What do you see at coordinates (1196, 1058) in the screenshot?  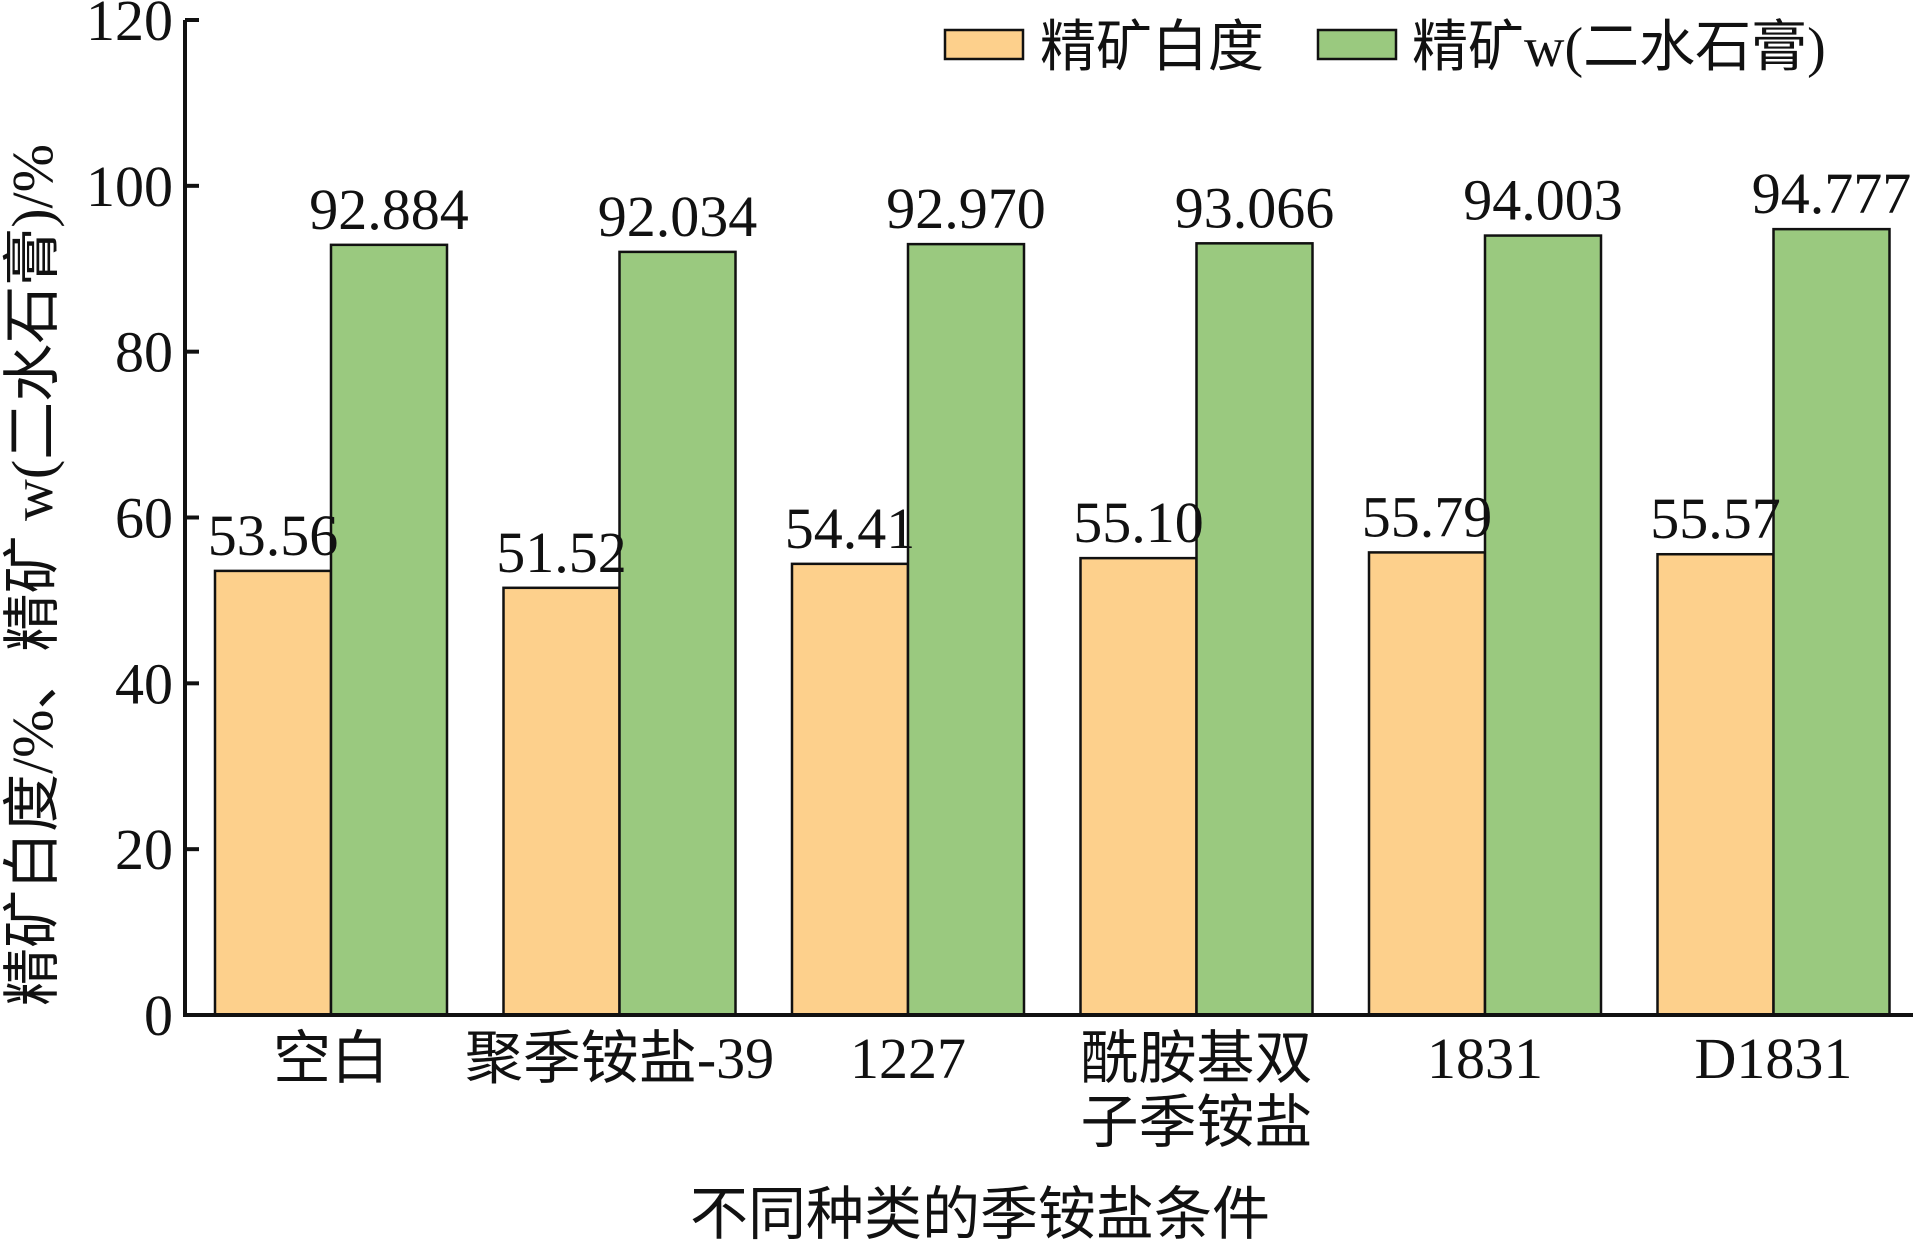 I see `x-tick-label-4-line1: 酰胺基双` at bounding box center [1196, 1058].